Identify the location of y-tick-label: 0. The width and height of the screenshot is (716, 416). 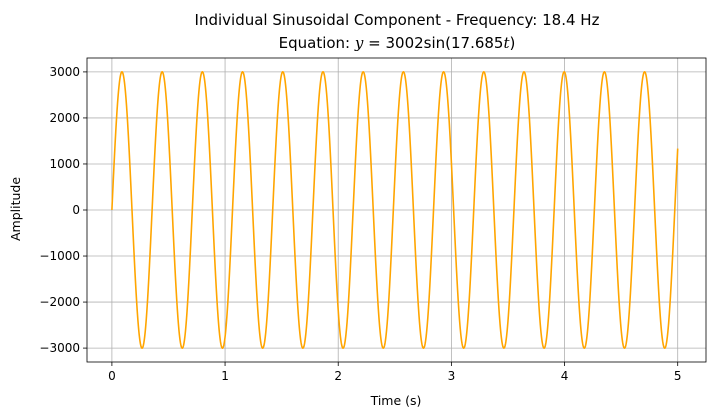
(76, 210).